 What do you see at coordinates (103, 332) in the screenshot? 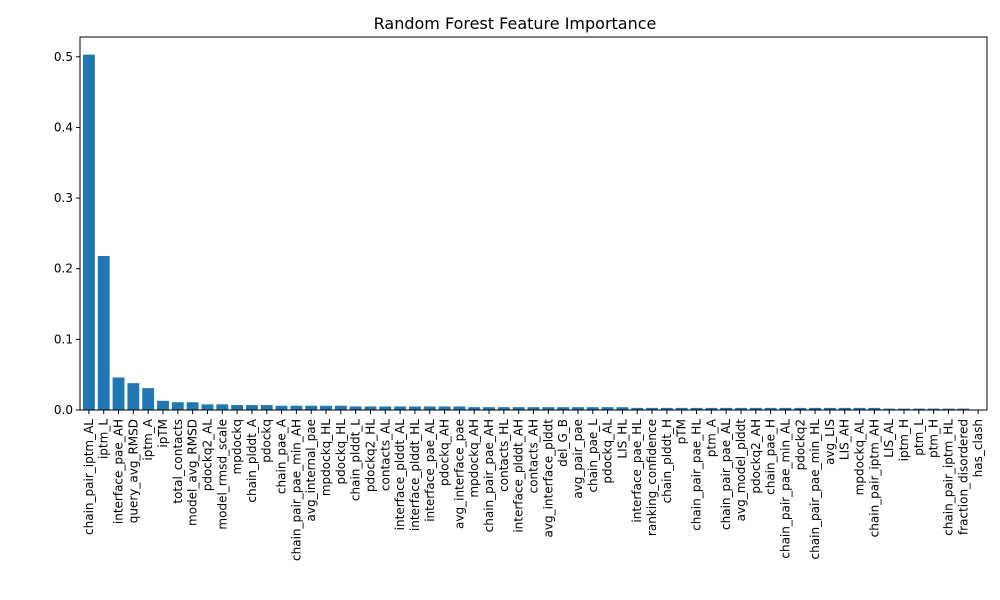
I see `bar-iptm_L` at bounding box center [103, 332].